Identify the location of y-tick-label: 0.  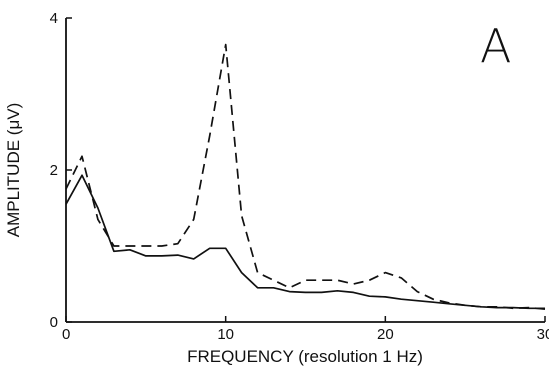
(54, 322).